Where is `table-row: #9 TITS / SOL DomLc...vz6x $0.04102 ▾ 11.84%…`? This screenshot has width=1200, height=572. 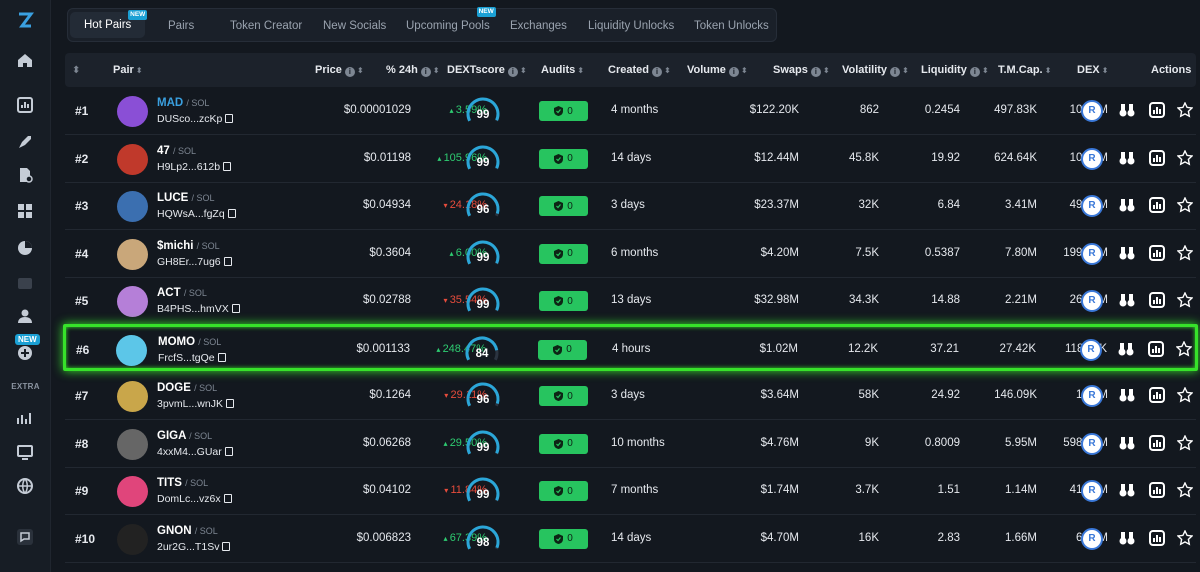
table-row: #9 TITS / SOL DomLc...vz6x $0.04102 ▾ 11.84%… is located at coordinates (630, 491).